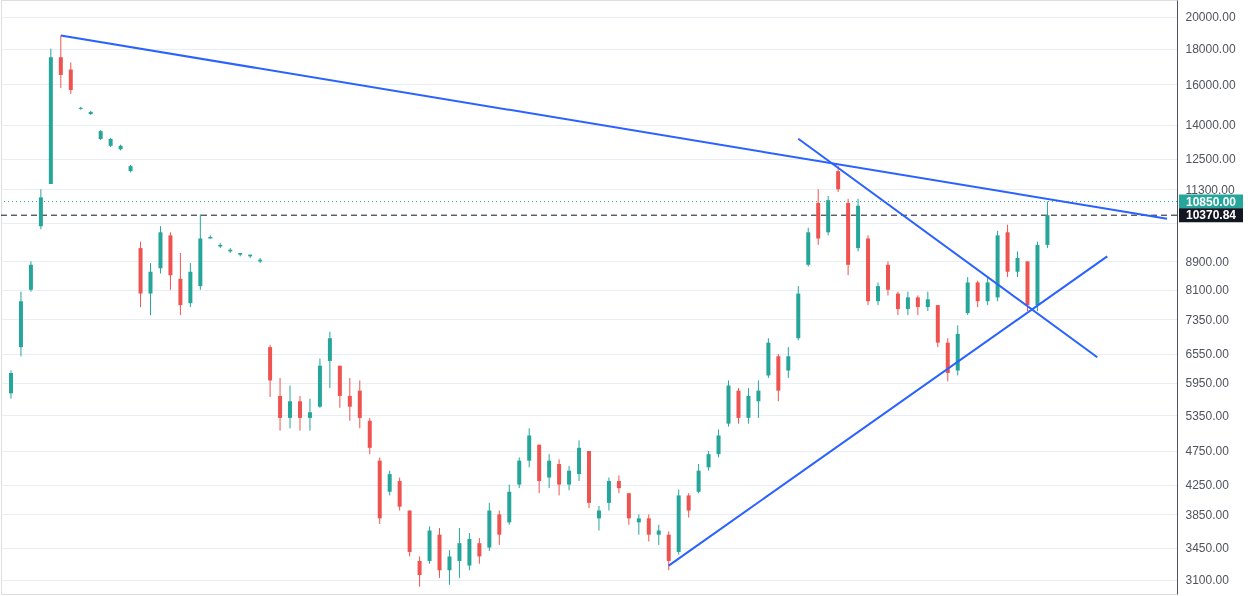 This screenshot has width=1248, height=596. I want to click on y-tick-label: 8100.00, so click(1207, 290).